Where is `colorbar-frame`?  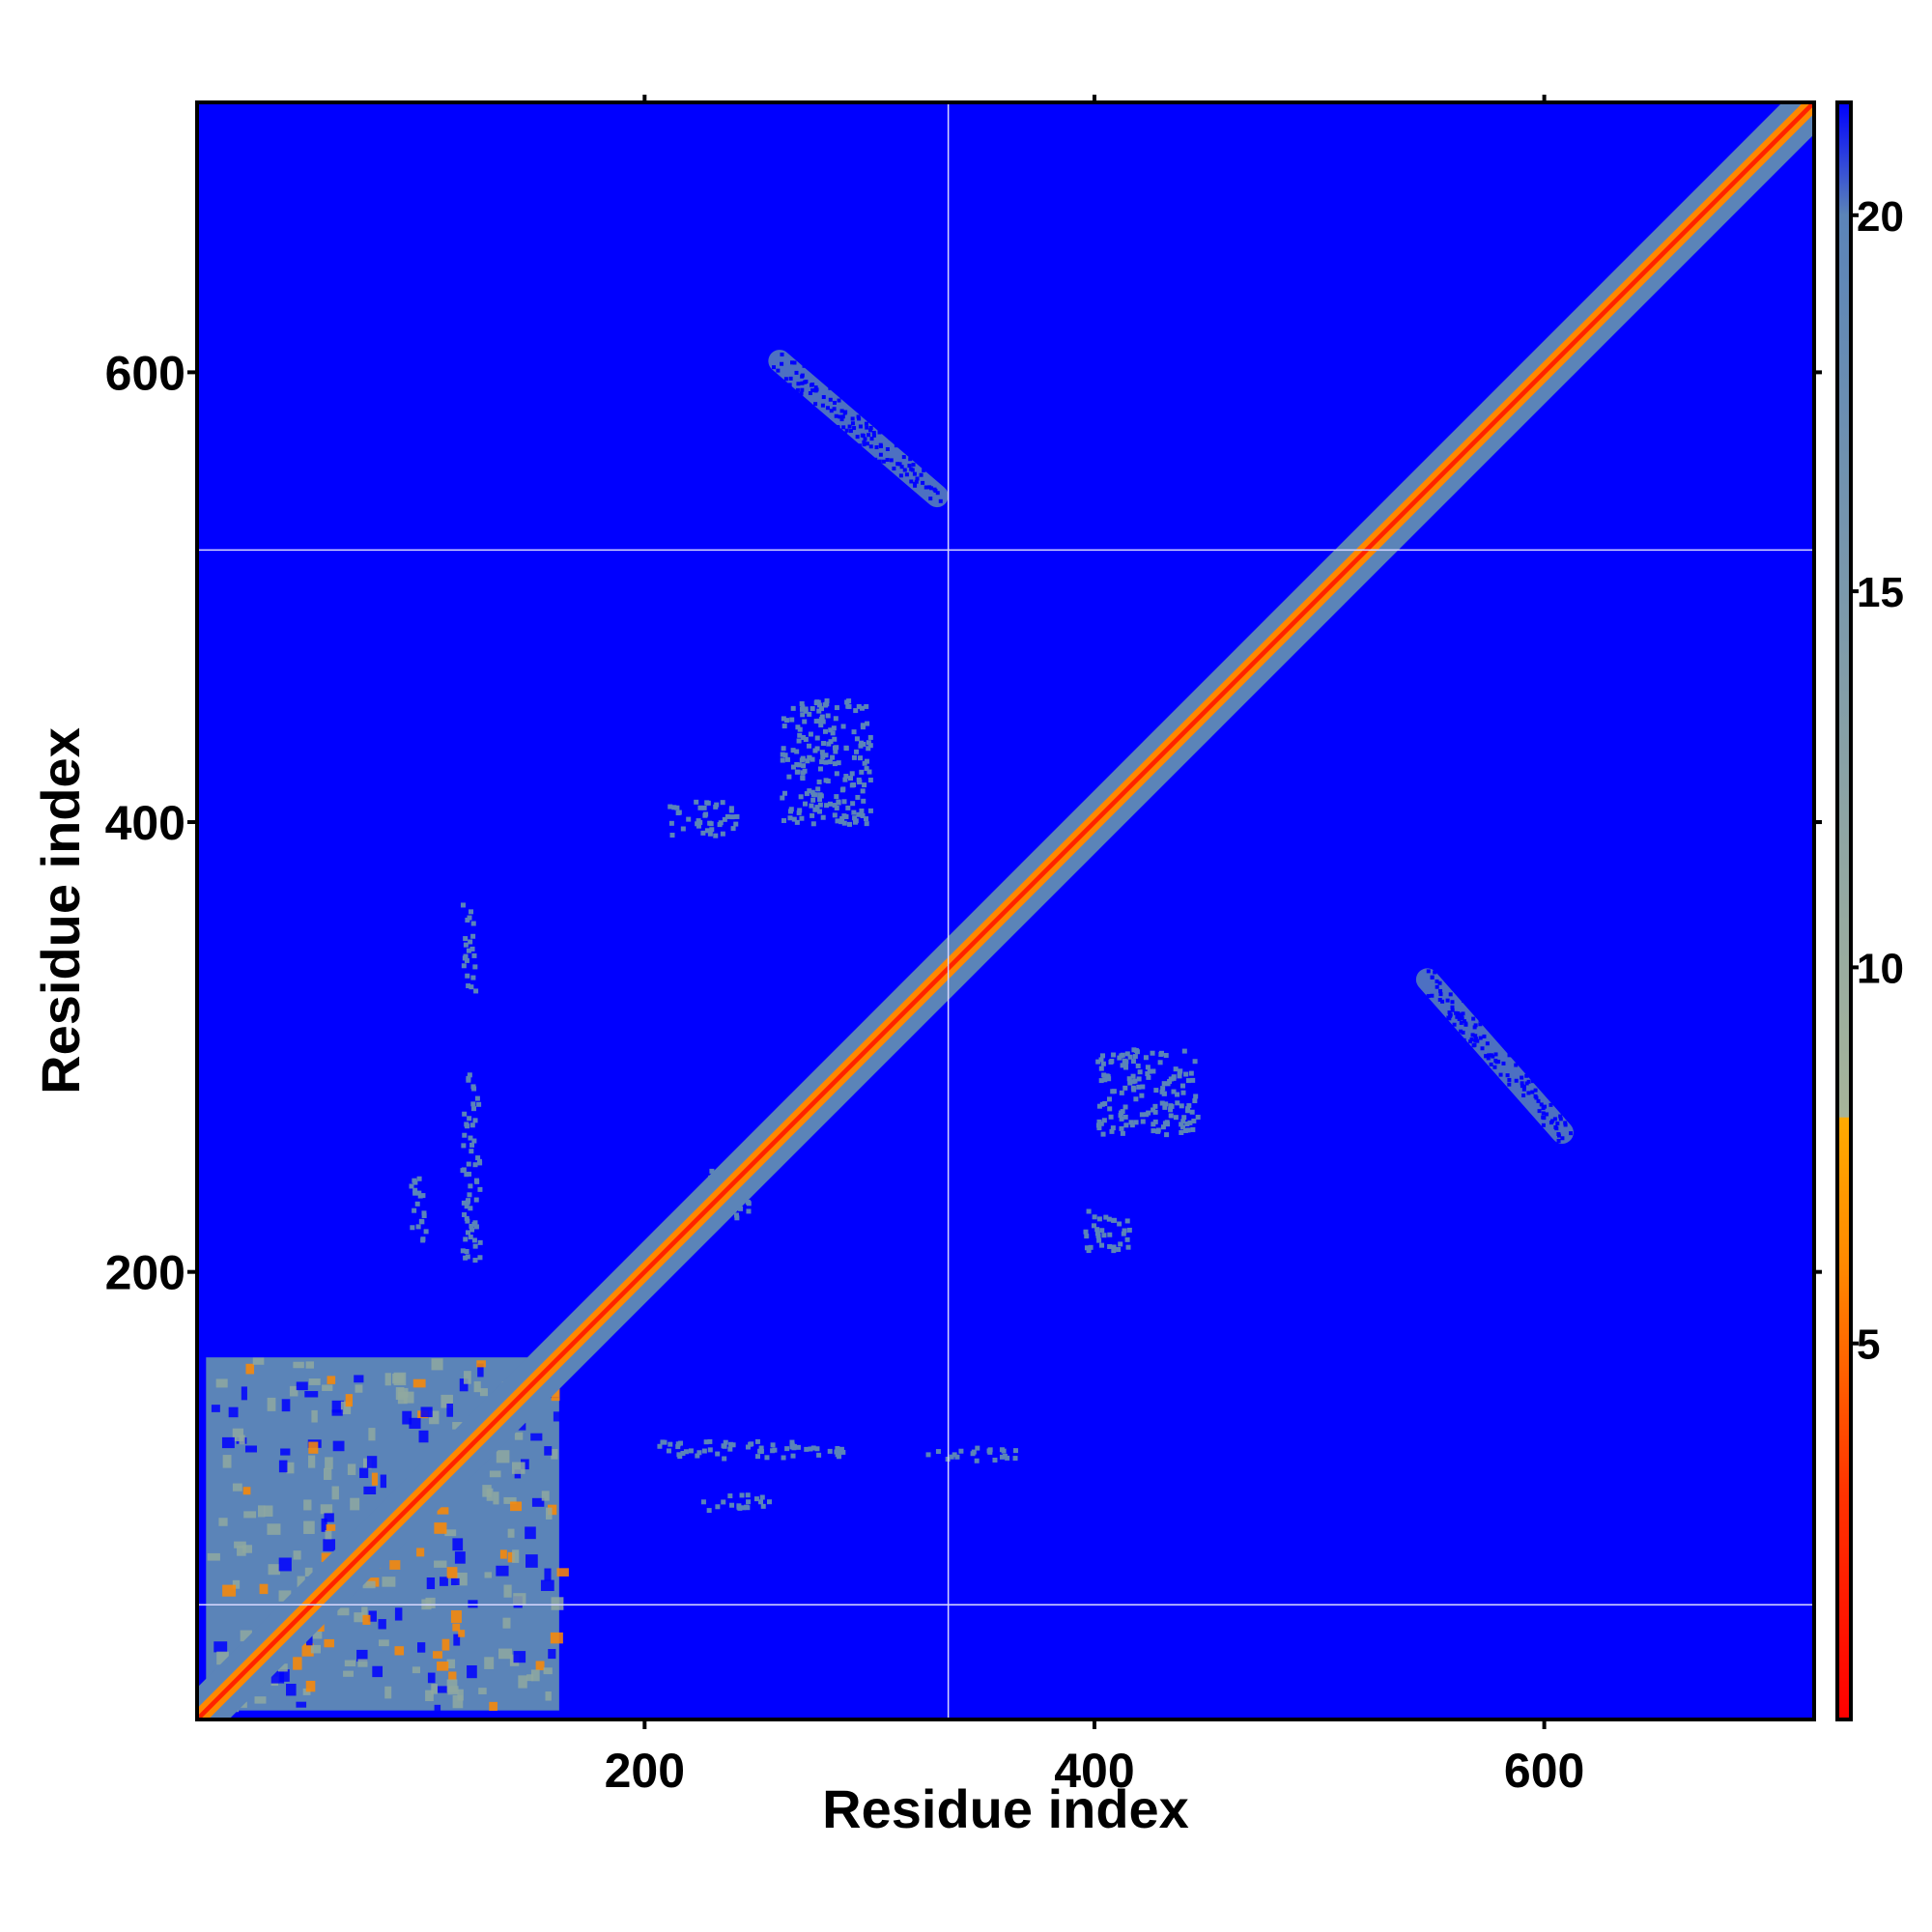 colorbar-frame is located at coordinates (1844, 910).